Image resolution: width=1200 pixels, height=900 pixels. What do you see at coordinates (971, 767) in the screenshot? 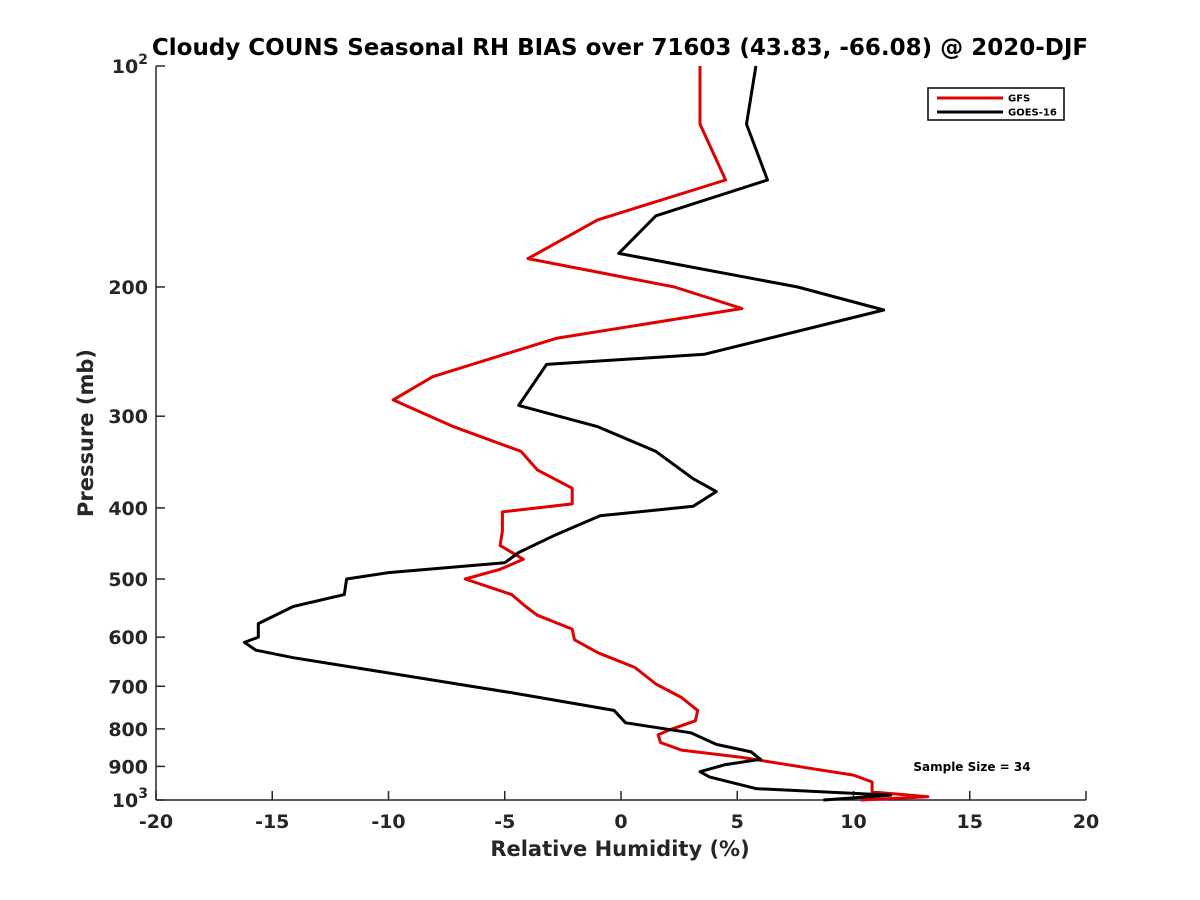
I see `sample-size-annotation: Sample Size = 34` at bounding box center [971, 767].